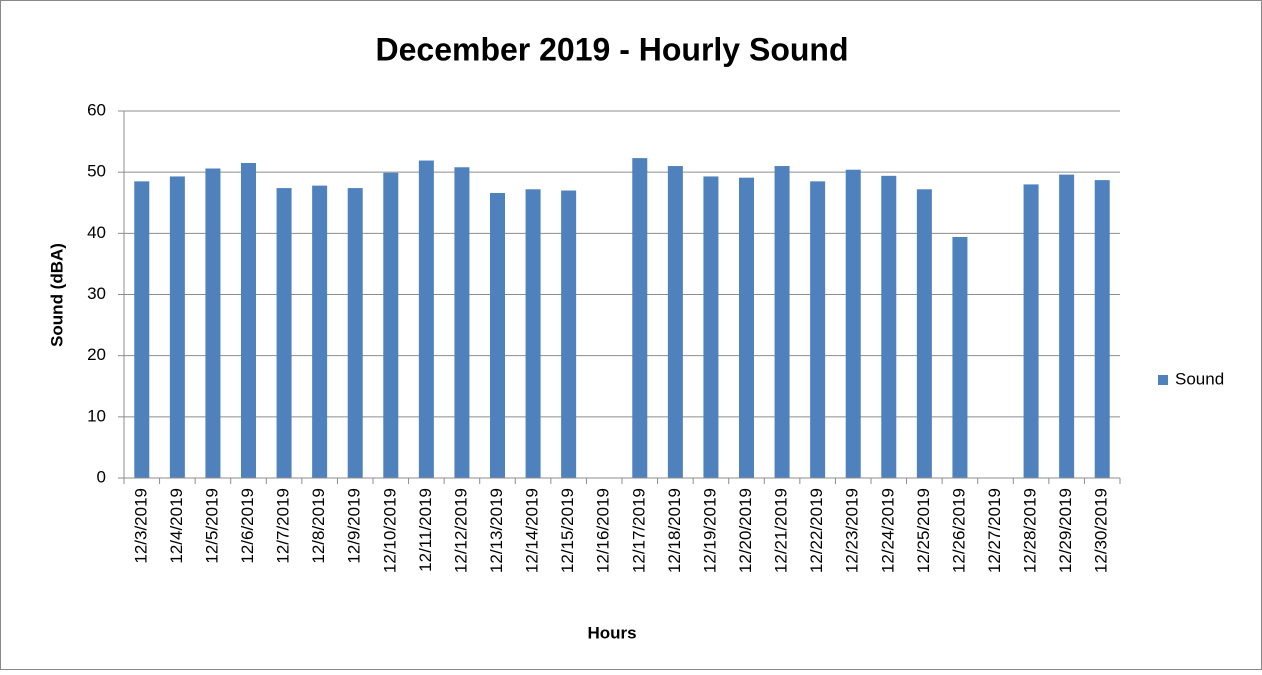 This screenshot has width=1262, height=675. I want to click on x-tick-label: 12/30/2019, so click(1101, 530).